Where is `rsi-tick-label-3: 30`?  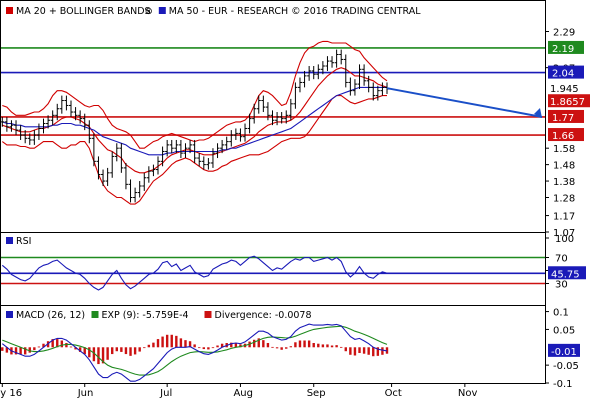
rsi-tick-label-3: 30 is located at coordinates (561, 285).